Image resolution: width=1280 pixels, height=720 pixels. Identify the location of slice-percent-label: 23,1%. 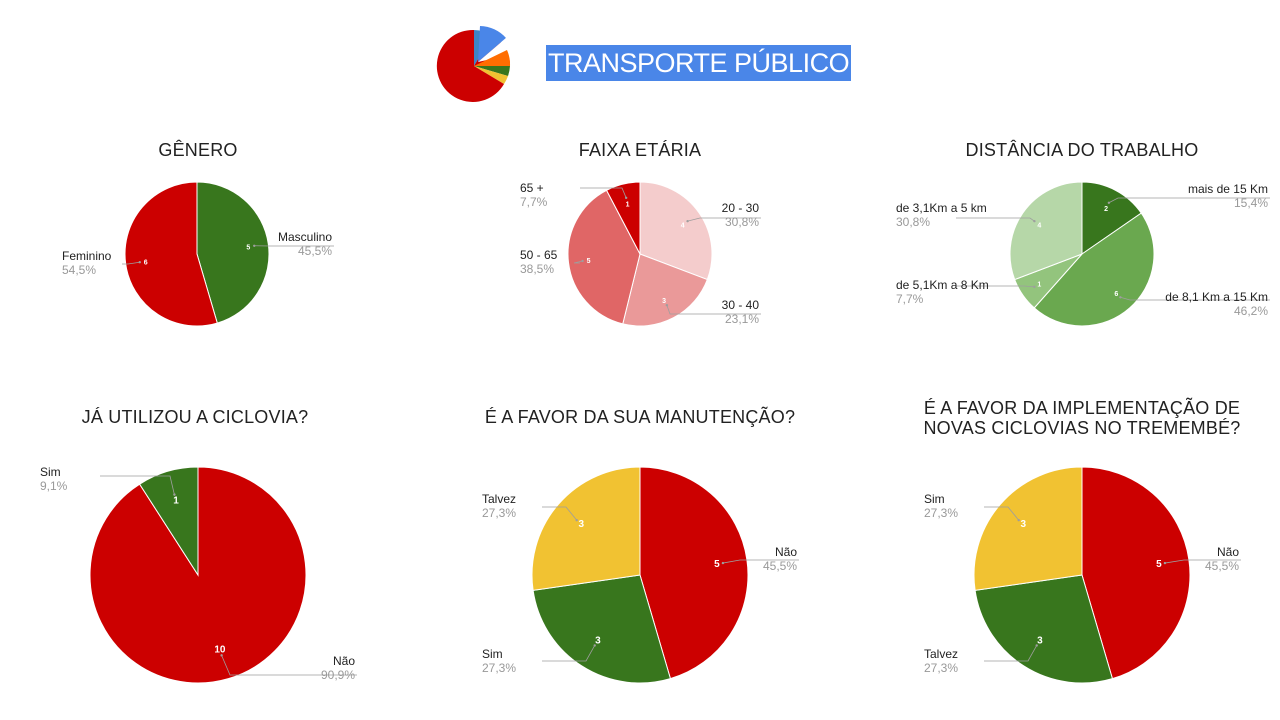
(742, 319).